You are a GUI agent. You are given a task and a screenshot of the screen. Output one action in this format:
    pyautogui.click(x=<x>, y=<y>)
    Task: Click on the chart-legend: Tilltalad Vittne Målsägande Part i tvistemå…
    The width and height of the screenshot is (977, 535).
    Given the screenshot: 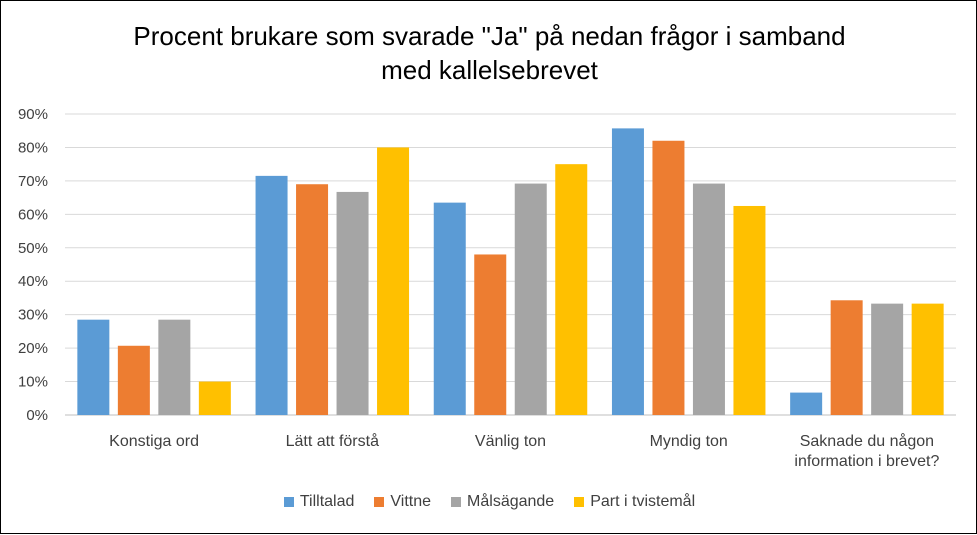 What is the action you would take?
    pyautogui.click(x=489, y=502)
    